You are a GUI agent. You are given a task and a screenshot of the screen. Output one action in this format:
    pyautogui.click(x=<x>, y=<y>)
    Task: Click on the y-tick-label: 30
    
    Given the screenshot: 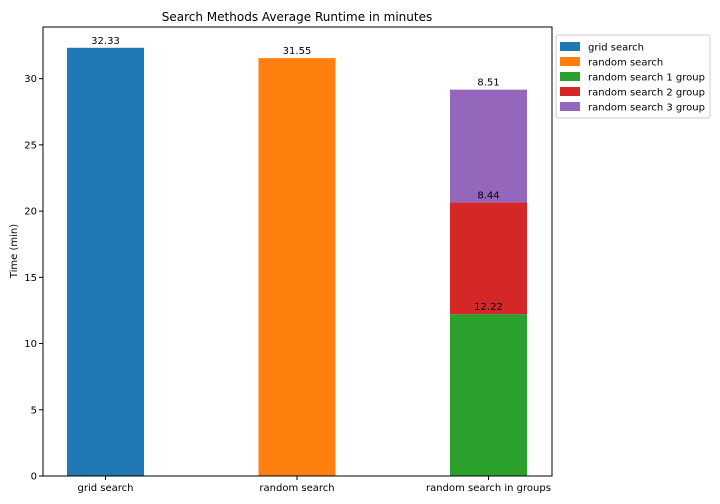 What is the action you would take?
    pyautogui.click(x=30, y=79)
    